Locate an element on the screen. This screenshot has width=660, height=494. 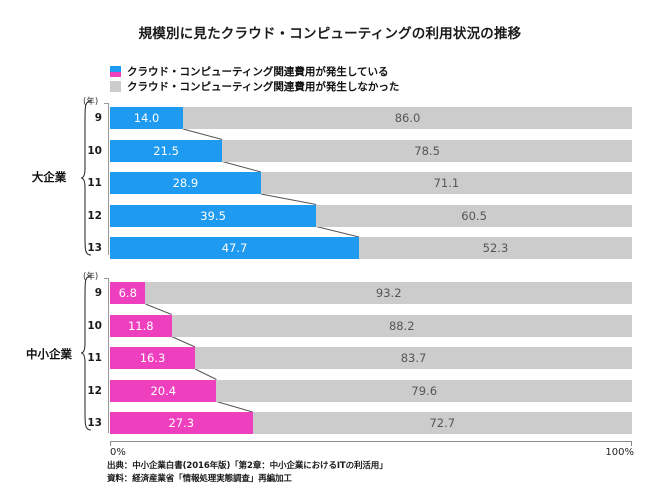
legend-label-notused: クラウド・コンピューティング関連費用が発生しなかった is located at coordinates (263, 87).